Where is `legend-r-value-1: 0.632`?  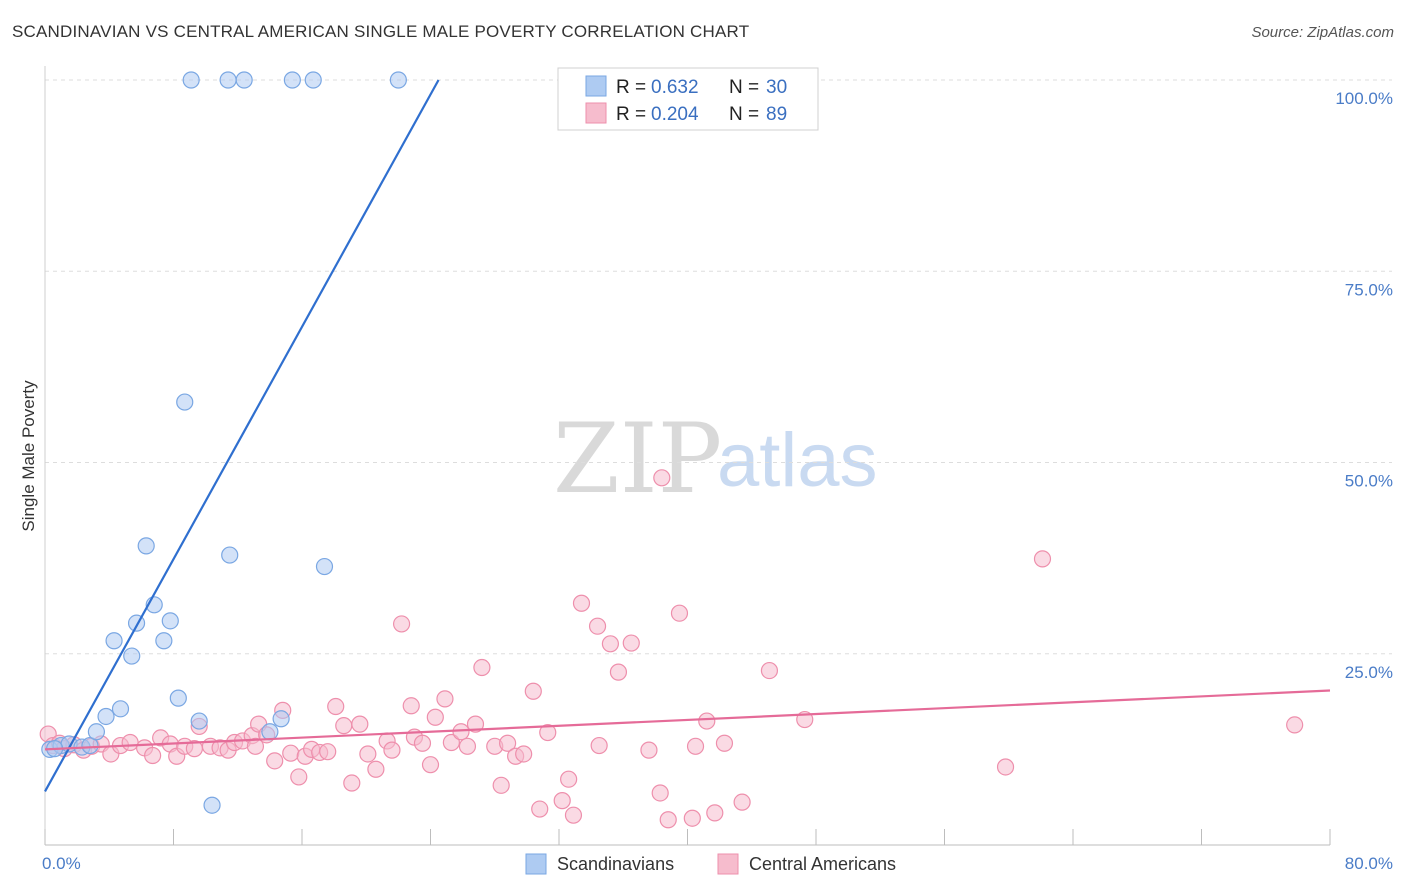 legend-r-value-1: 0.632 is located at coordinates (675, 87).